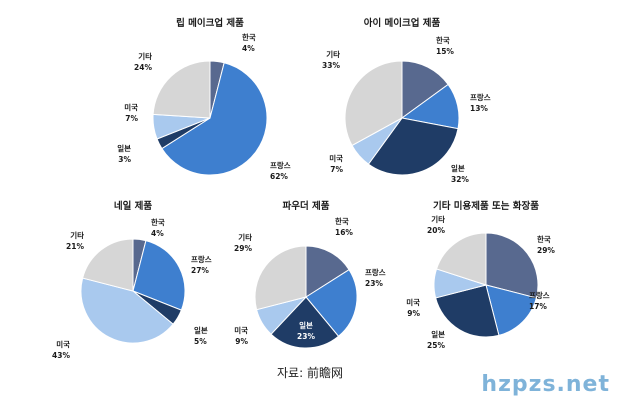 Image resolution: width=620 pixels, height=403 pixels. I want to click on slice-percent: 5%, so click(200, 341).